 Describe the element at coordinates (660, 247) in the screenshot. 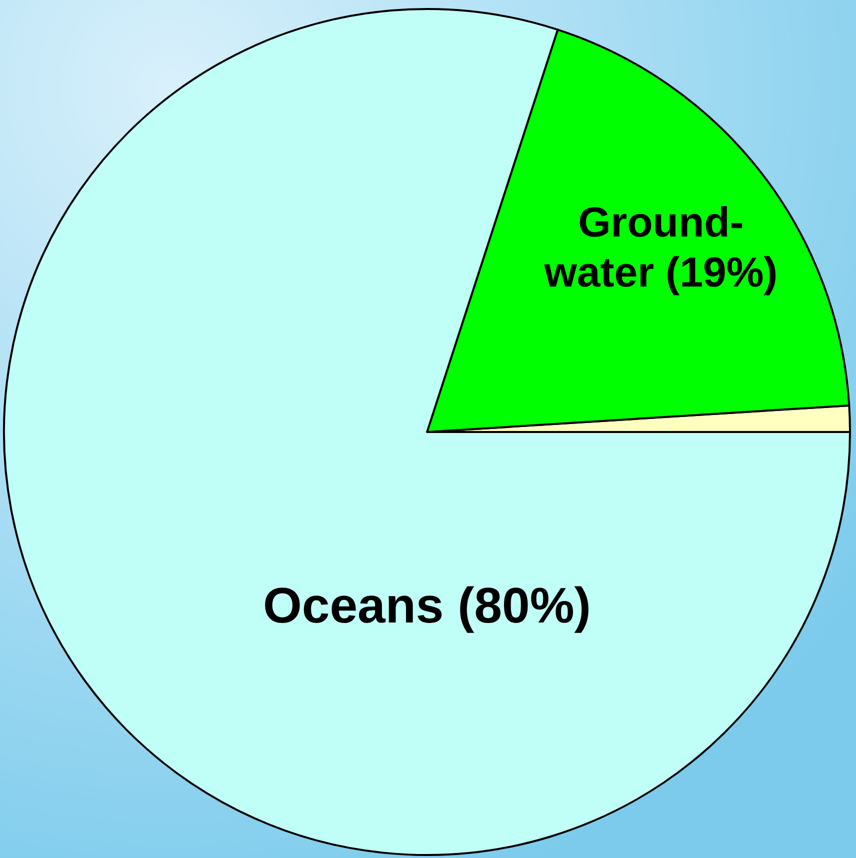

I see `slice-label: Ground-water (19%)` at that location.